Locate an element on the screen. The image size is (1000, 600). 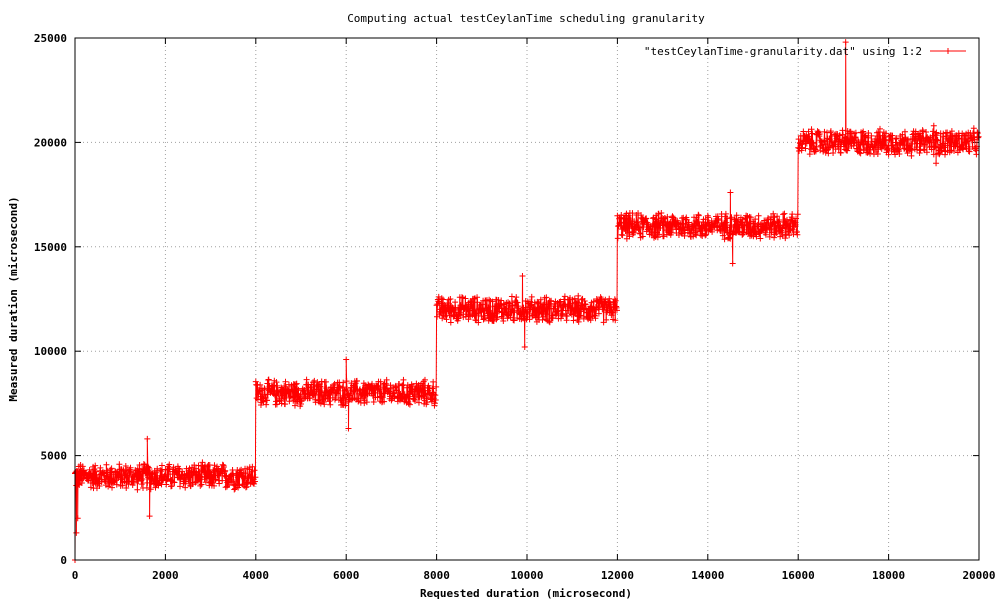
y-tick-label: 25000 is located at coordinates (50, 38).